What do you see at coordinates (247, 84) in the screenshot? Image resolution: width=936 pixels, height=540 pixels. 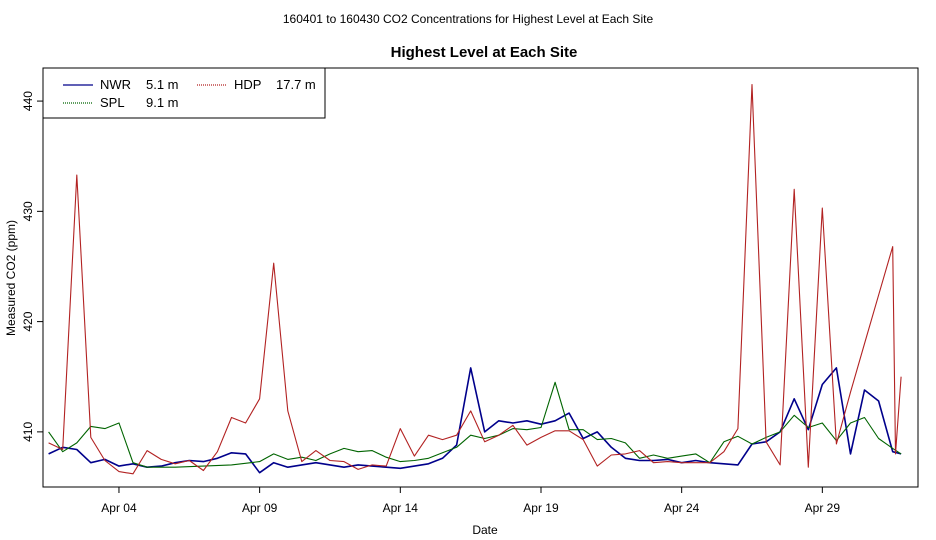 I see `legend-name-hdp: HDP` at bounding box center [247, 84].